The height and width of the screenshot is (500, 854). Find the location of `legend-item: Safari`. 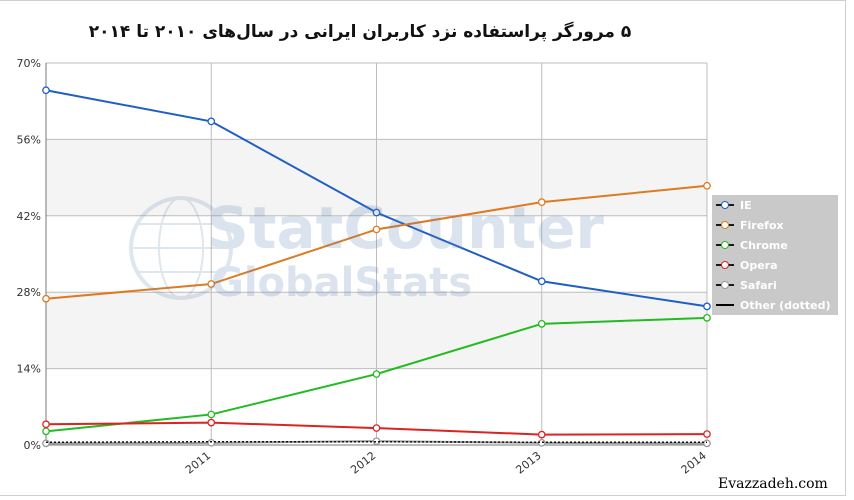

legend-item: Safari is located at coordinates (746, 285).